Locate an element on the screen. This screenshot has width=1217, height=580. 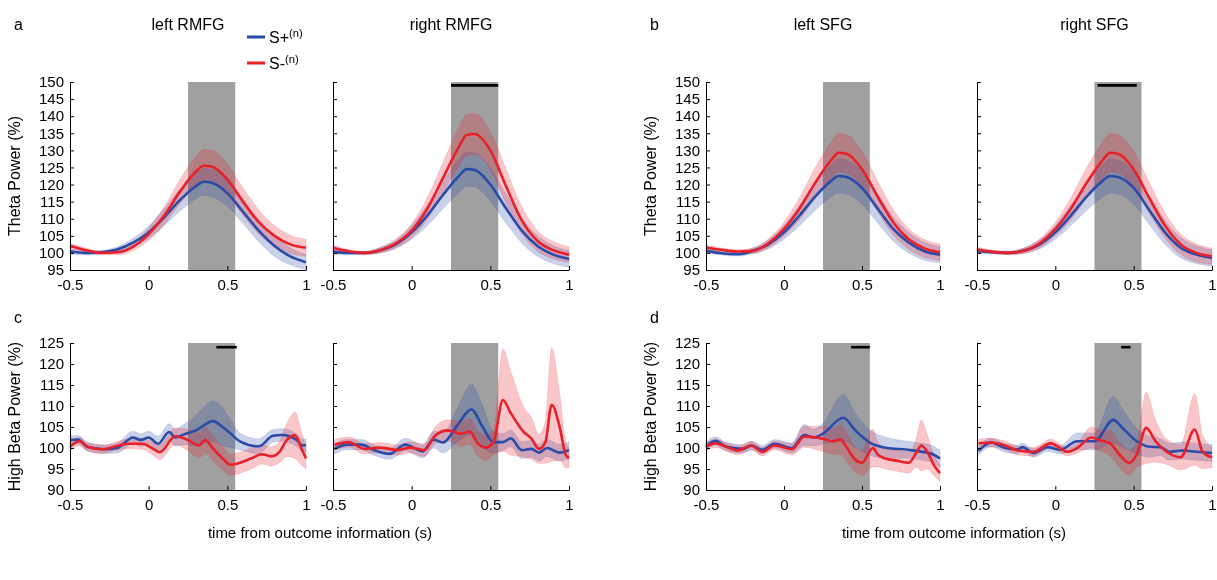
chart-title: right SFG is located at coordinates (1094, 24).